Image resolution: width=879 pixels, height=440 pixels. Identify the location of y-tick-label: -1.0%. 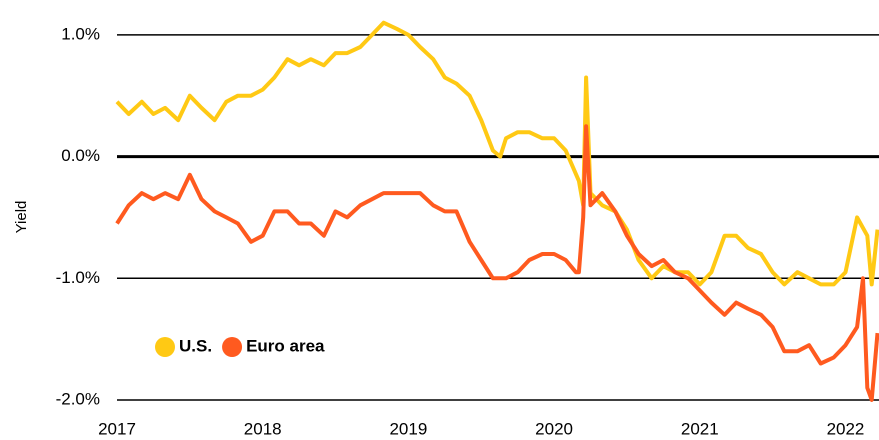
(78, 277).